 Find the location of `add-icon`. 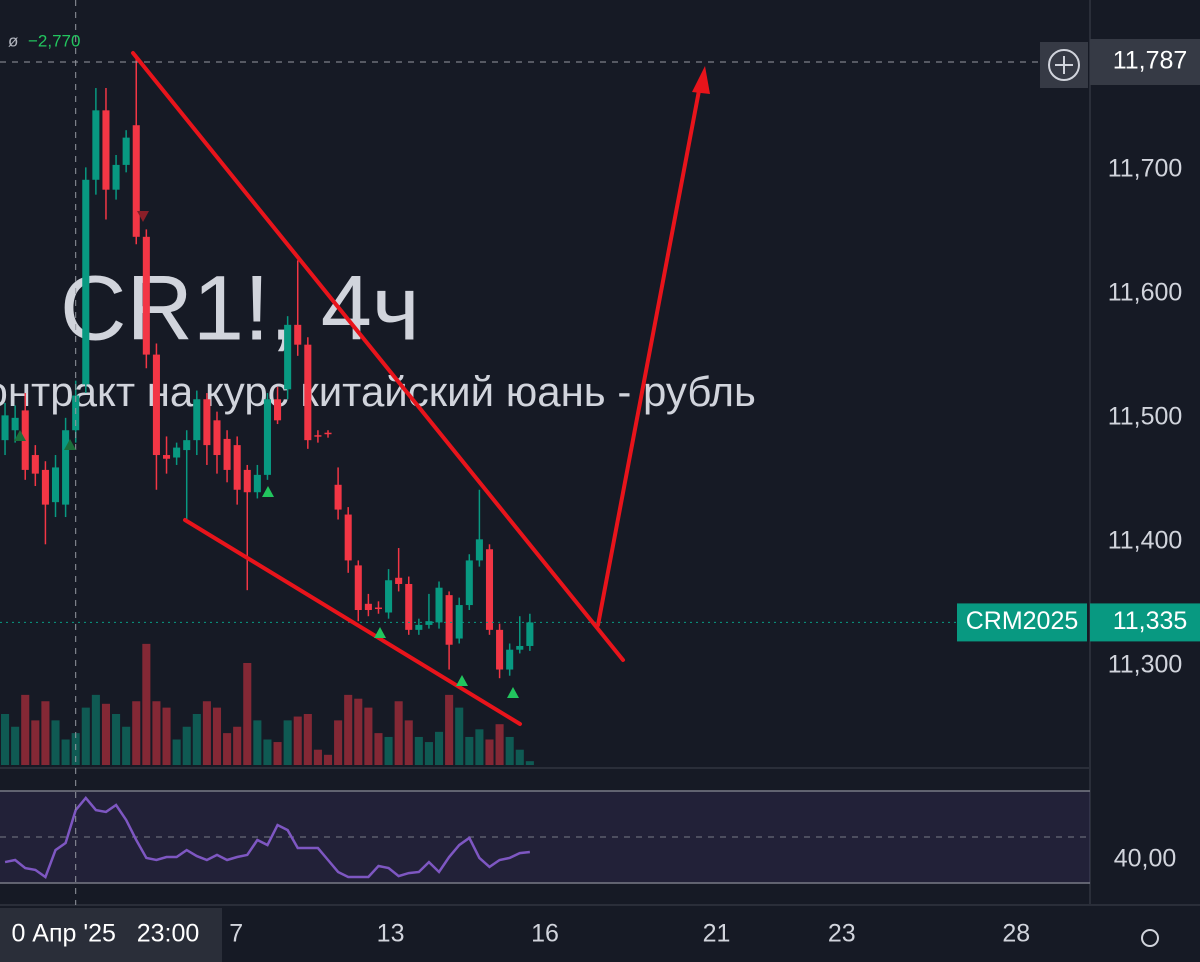

add-icon is located at coordinates (1064, 65).